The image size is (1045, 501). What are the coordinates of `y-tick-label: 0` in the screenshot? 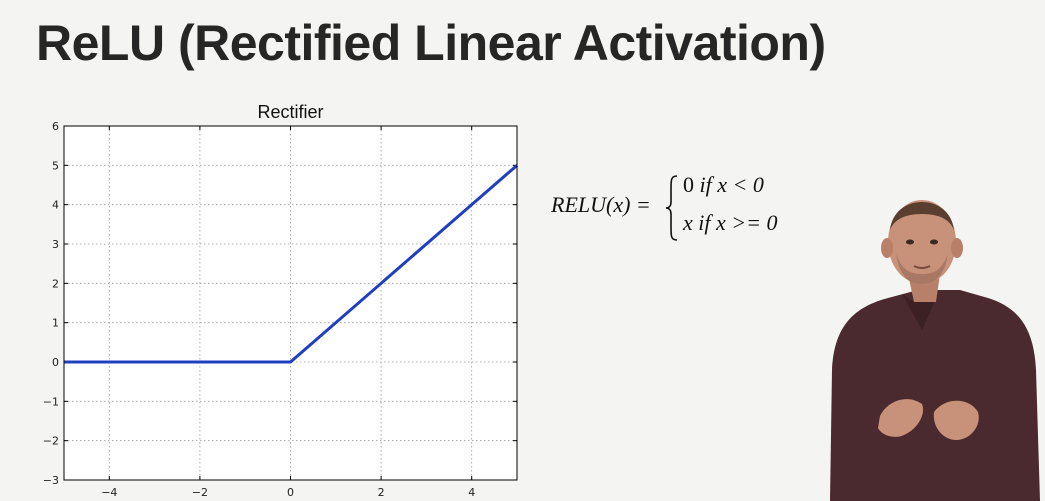 It's located at (55, 362).